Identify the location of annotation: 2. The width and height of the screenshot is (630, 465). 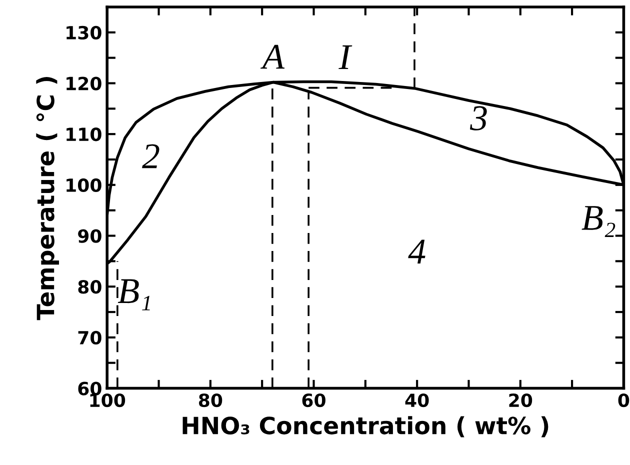
(151, 156).